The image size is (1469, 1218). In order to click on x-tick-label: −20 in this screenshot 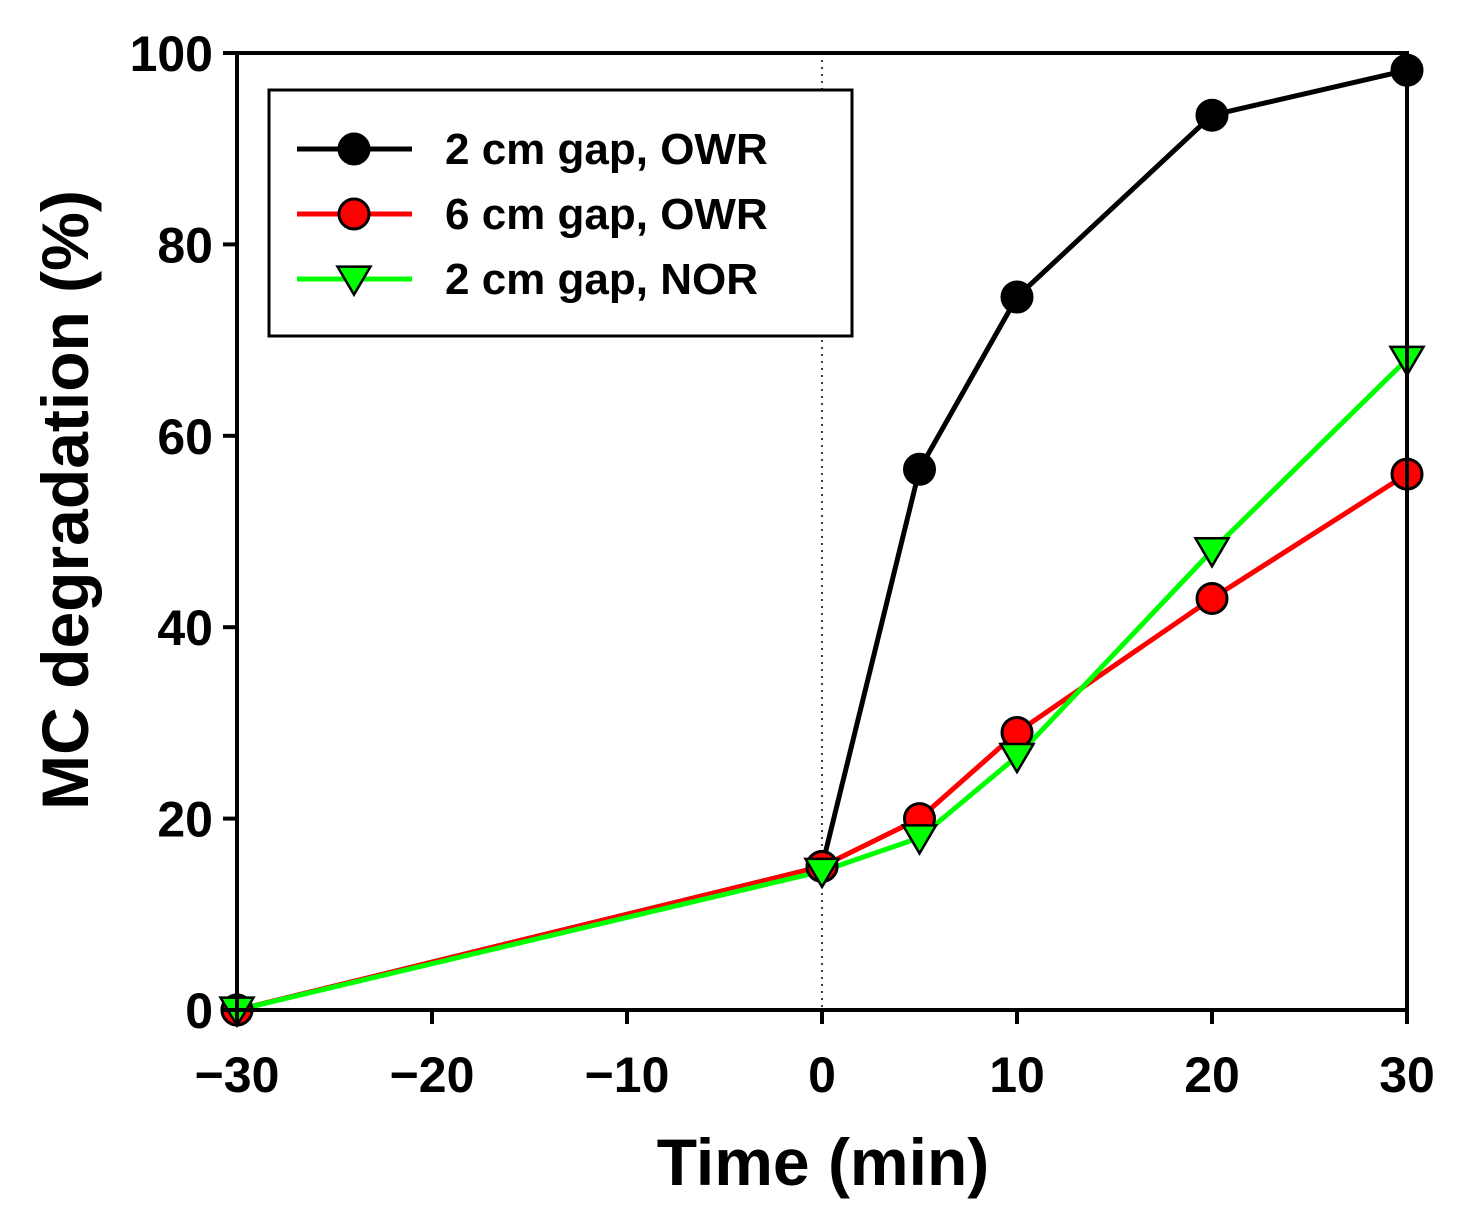, I will do `click(432, 1075)`.